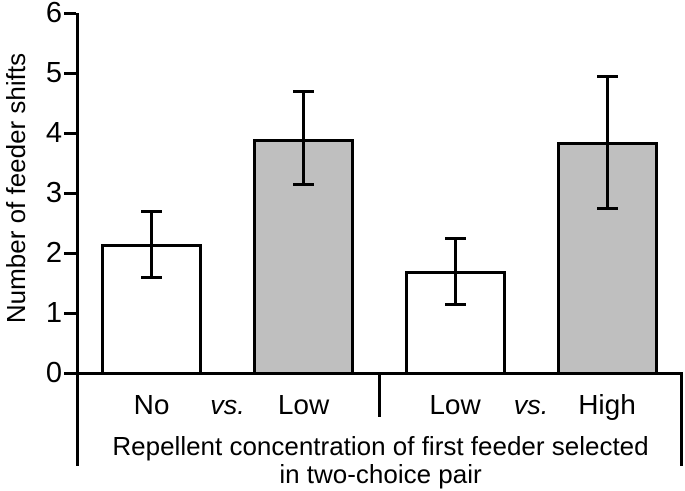 This screenshot has height=491, width=685. Describe the element at coordinates (53, 373) in the screenshot. I see `y-tick-label: 0` at that location.